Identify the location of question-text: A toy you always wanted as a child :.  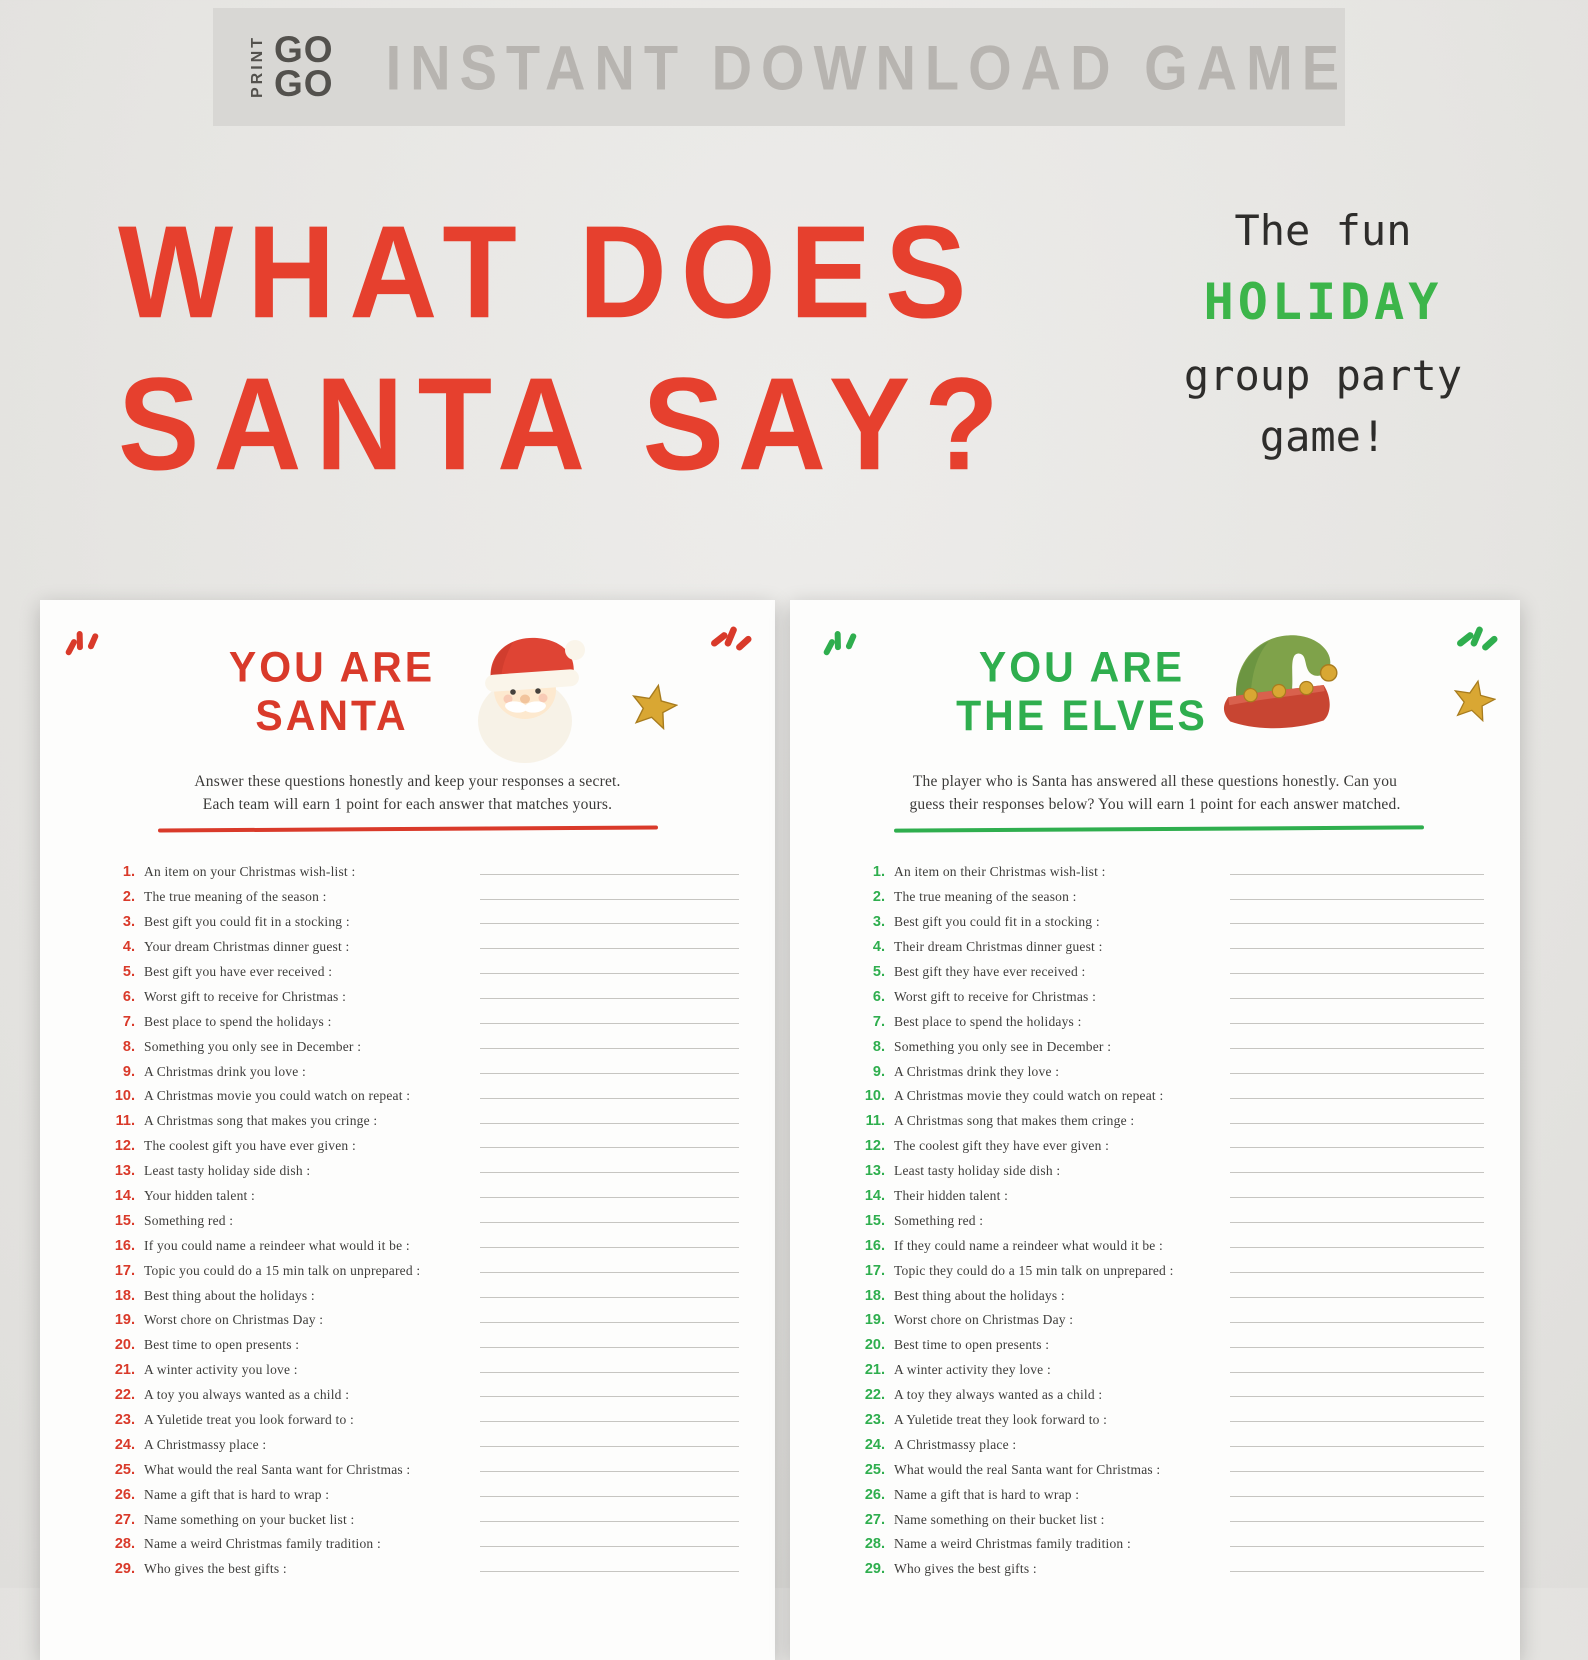
(247, 1395).